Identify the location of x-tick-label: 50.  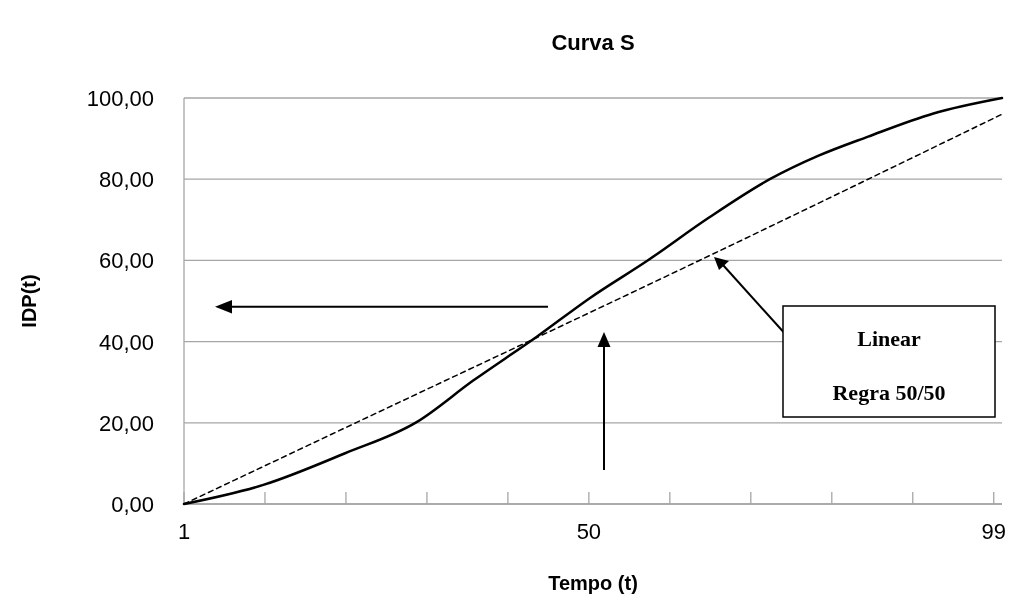
(589, 531).